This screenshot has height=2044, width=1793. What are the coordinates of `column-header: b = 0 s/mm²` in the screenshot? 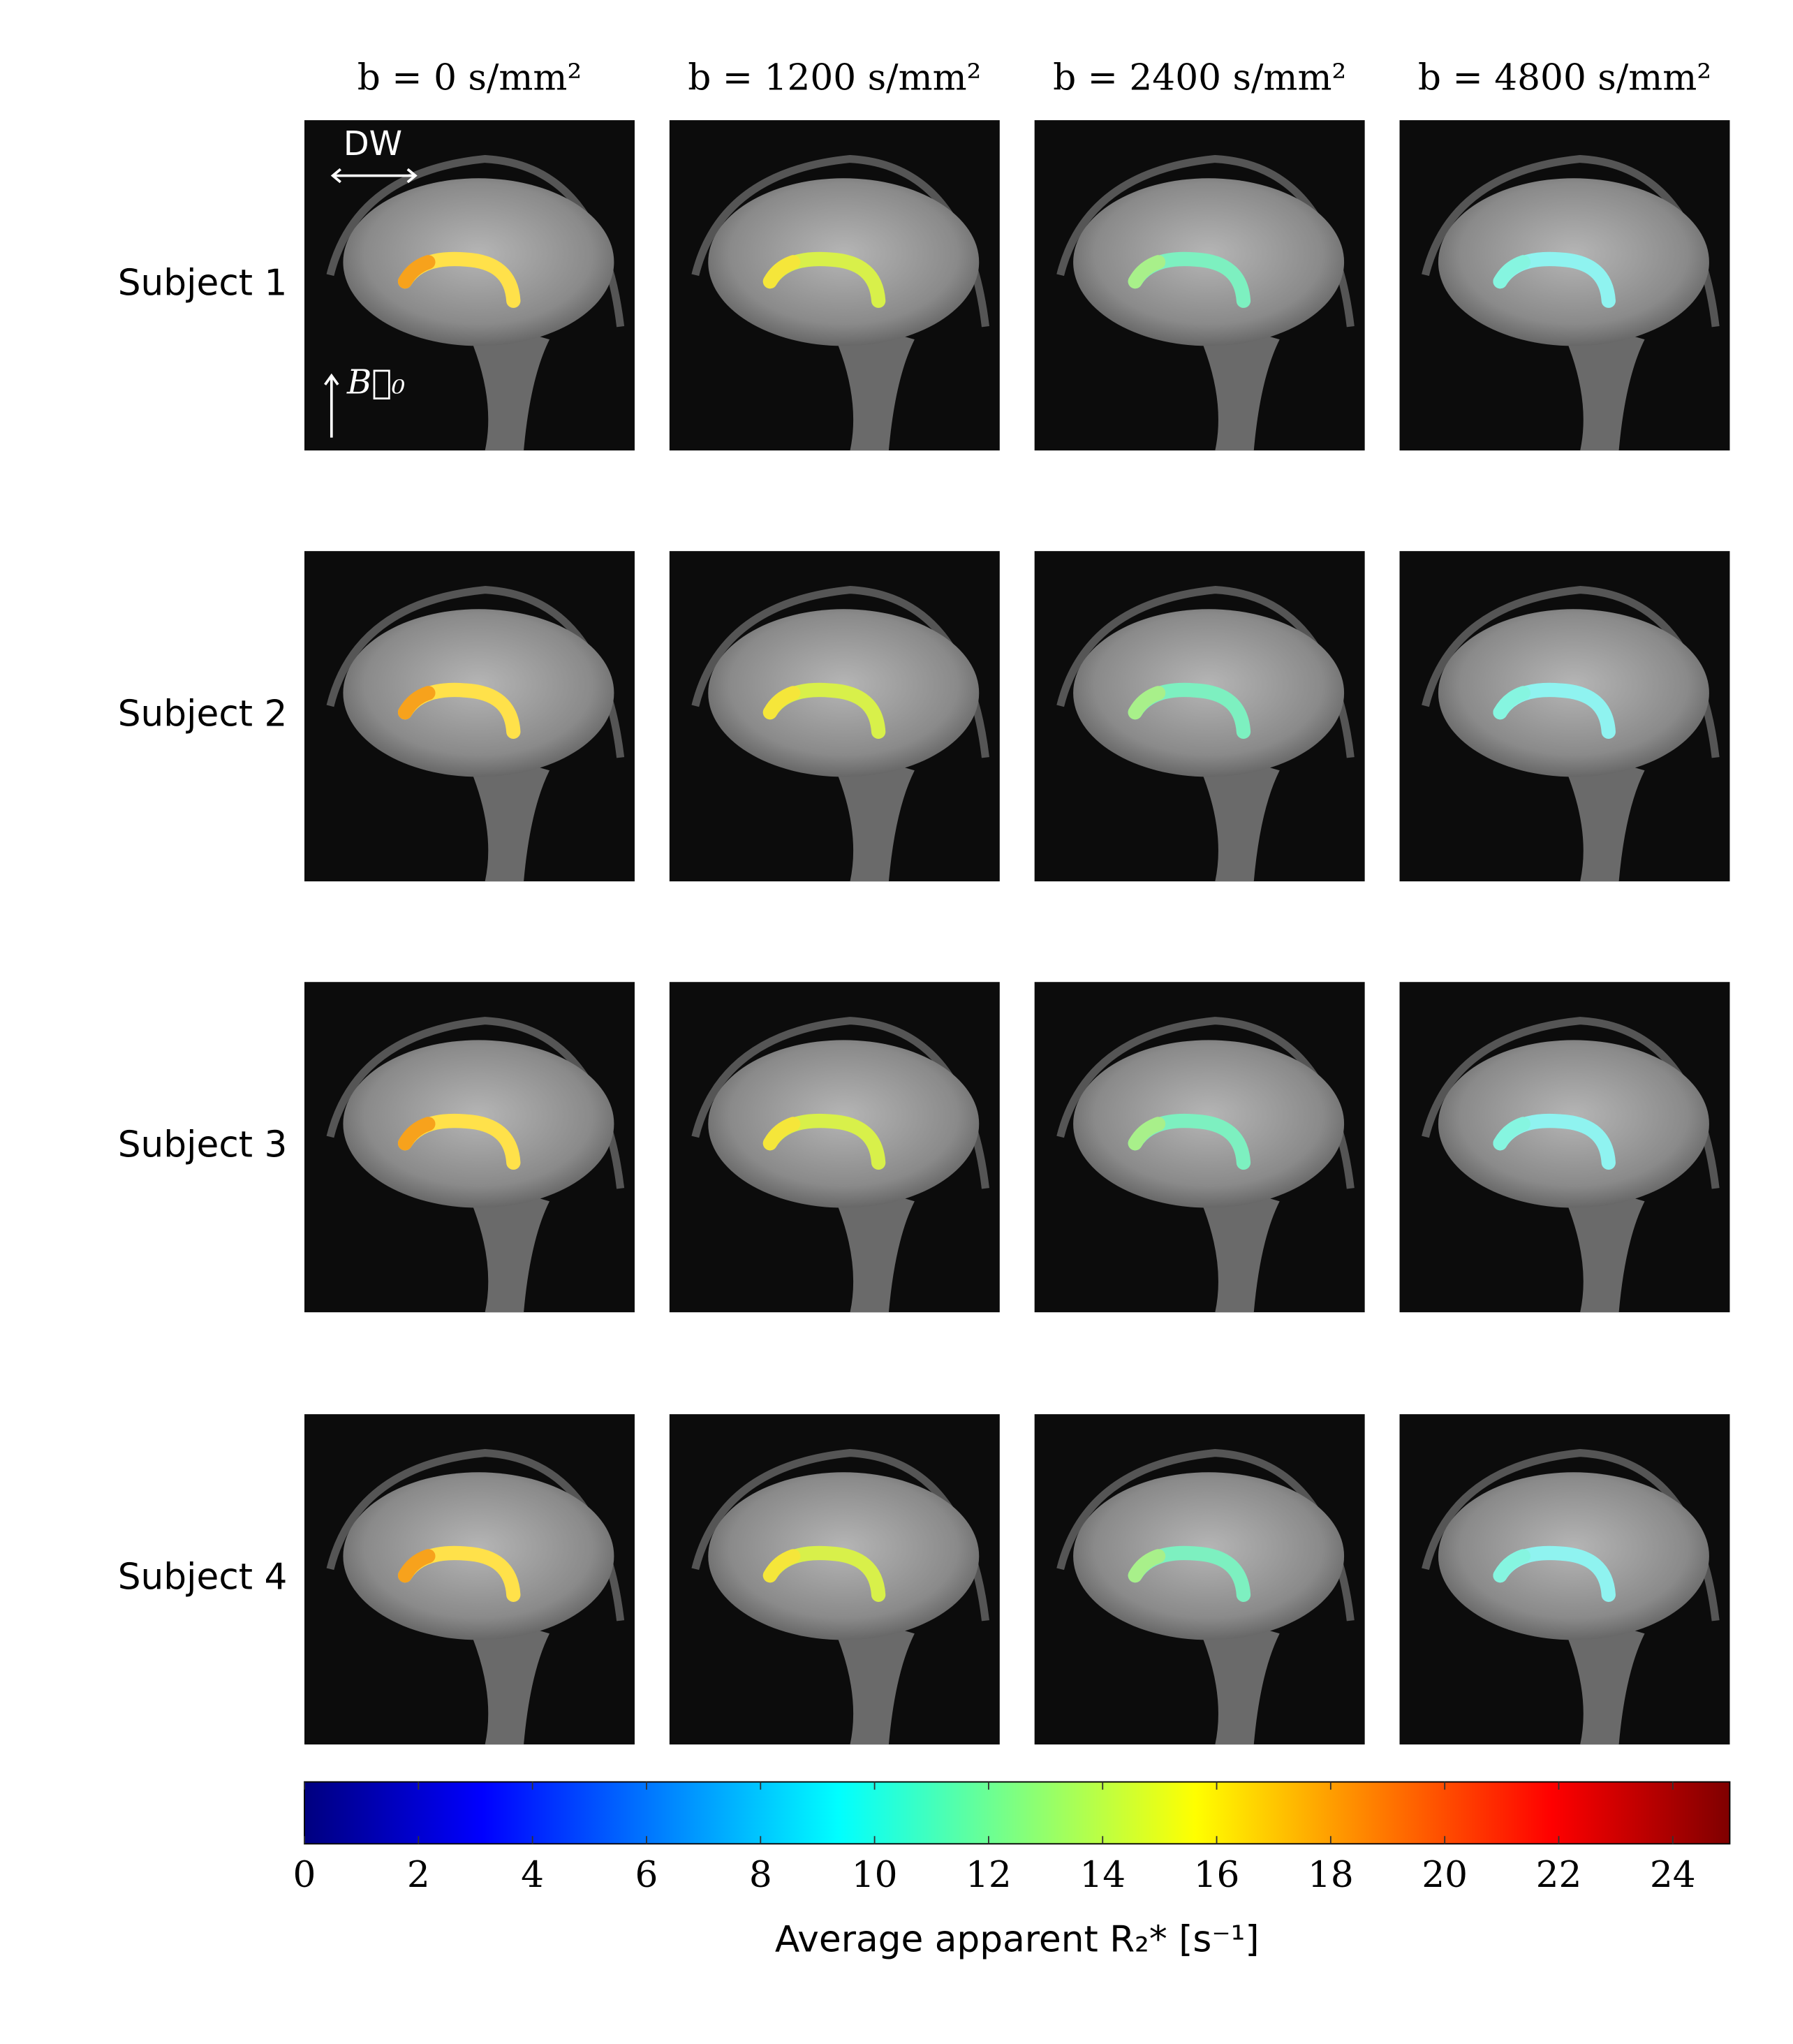 It's located at (469, 77).